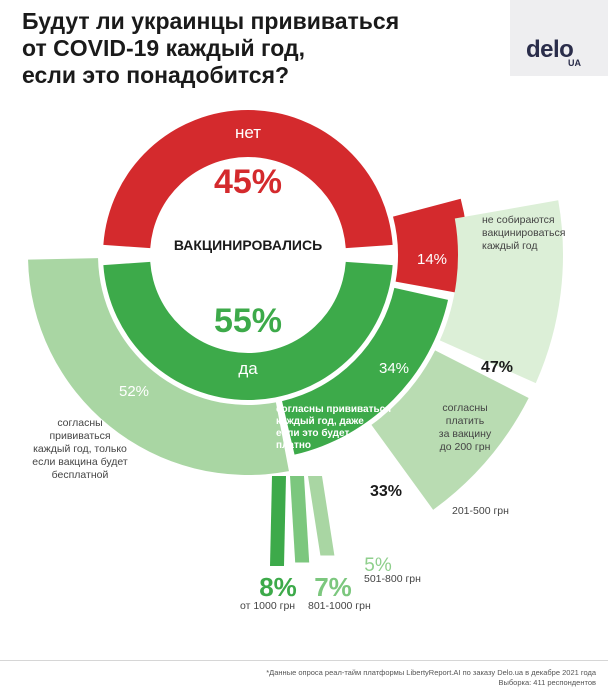  I want to click on pmax-value: 8%, so click(278, 587).